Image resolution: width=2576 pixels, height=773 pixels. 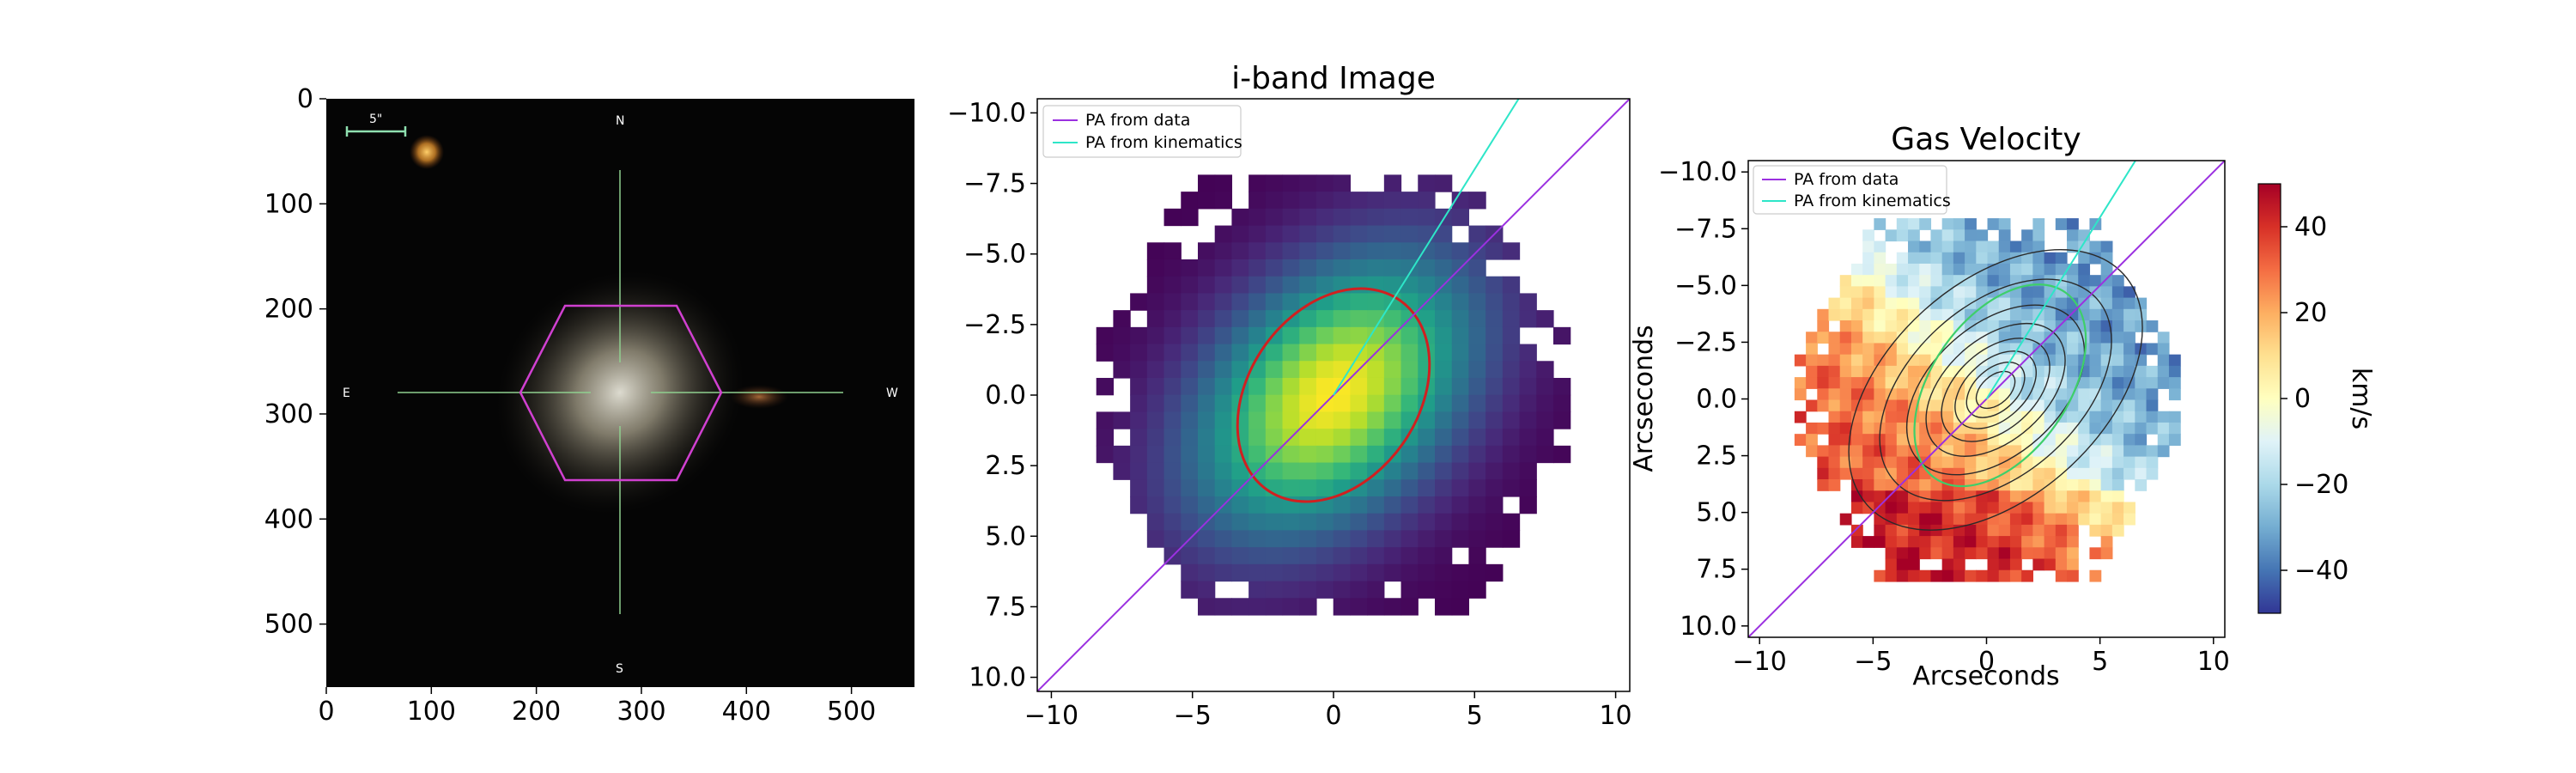 I want to click on iband-xtick-label: 5, so click(x=1475, y=716).